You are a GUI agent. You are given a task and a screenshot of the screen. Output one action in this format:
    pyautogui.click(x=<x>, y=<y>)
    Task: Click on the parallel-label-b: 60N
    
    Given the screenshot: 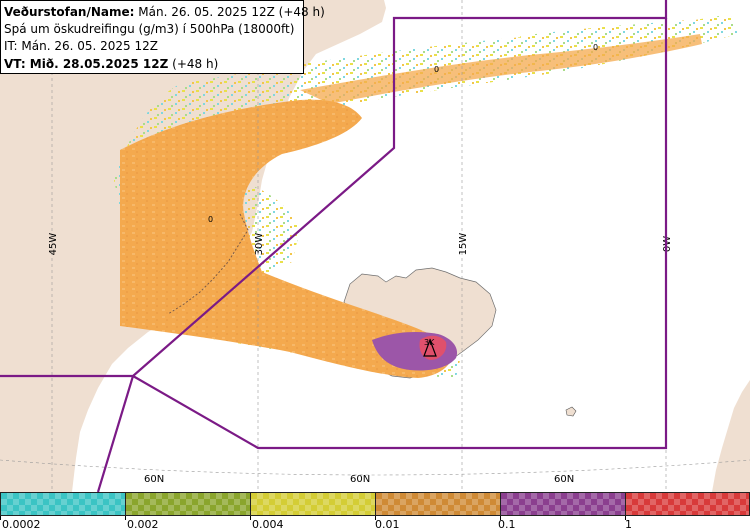 What is the action you would take?
    pyautogui.click(x=360, y=479)
    